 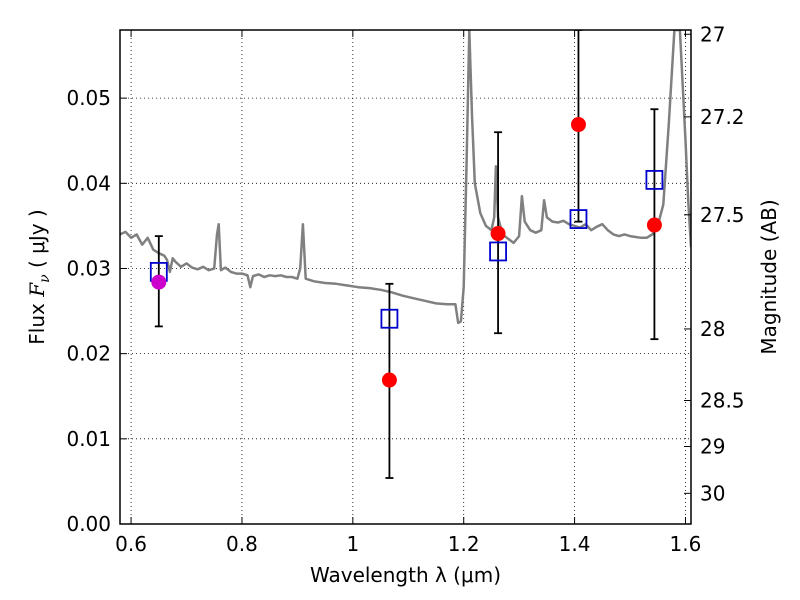 What do you see at coordinates (686, 544) in the screenshot?
I see `x-tick-label: 1.6` at bounding box center [686, 544].